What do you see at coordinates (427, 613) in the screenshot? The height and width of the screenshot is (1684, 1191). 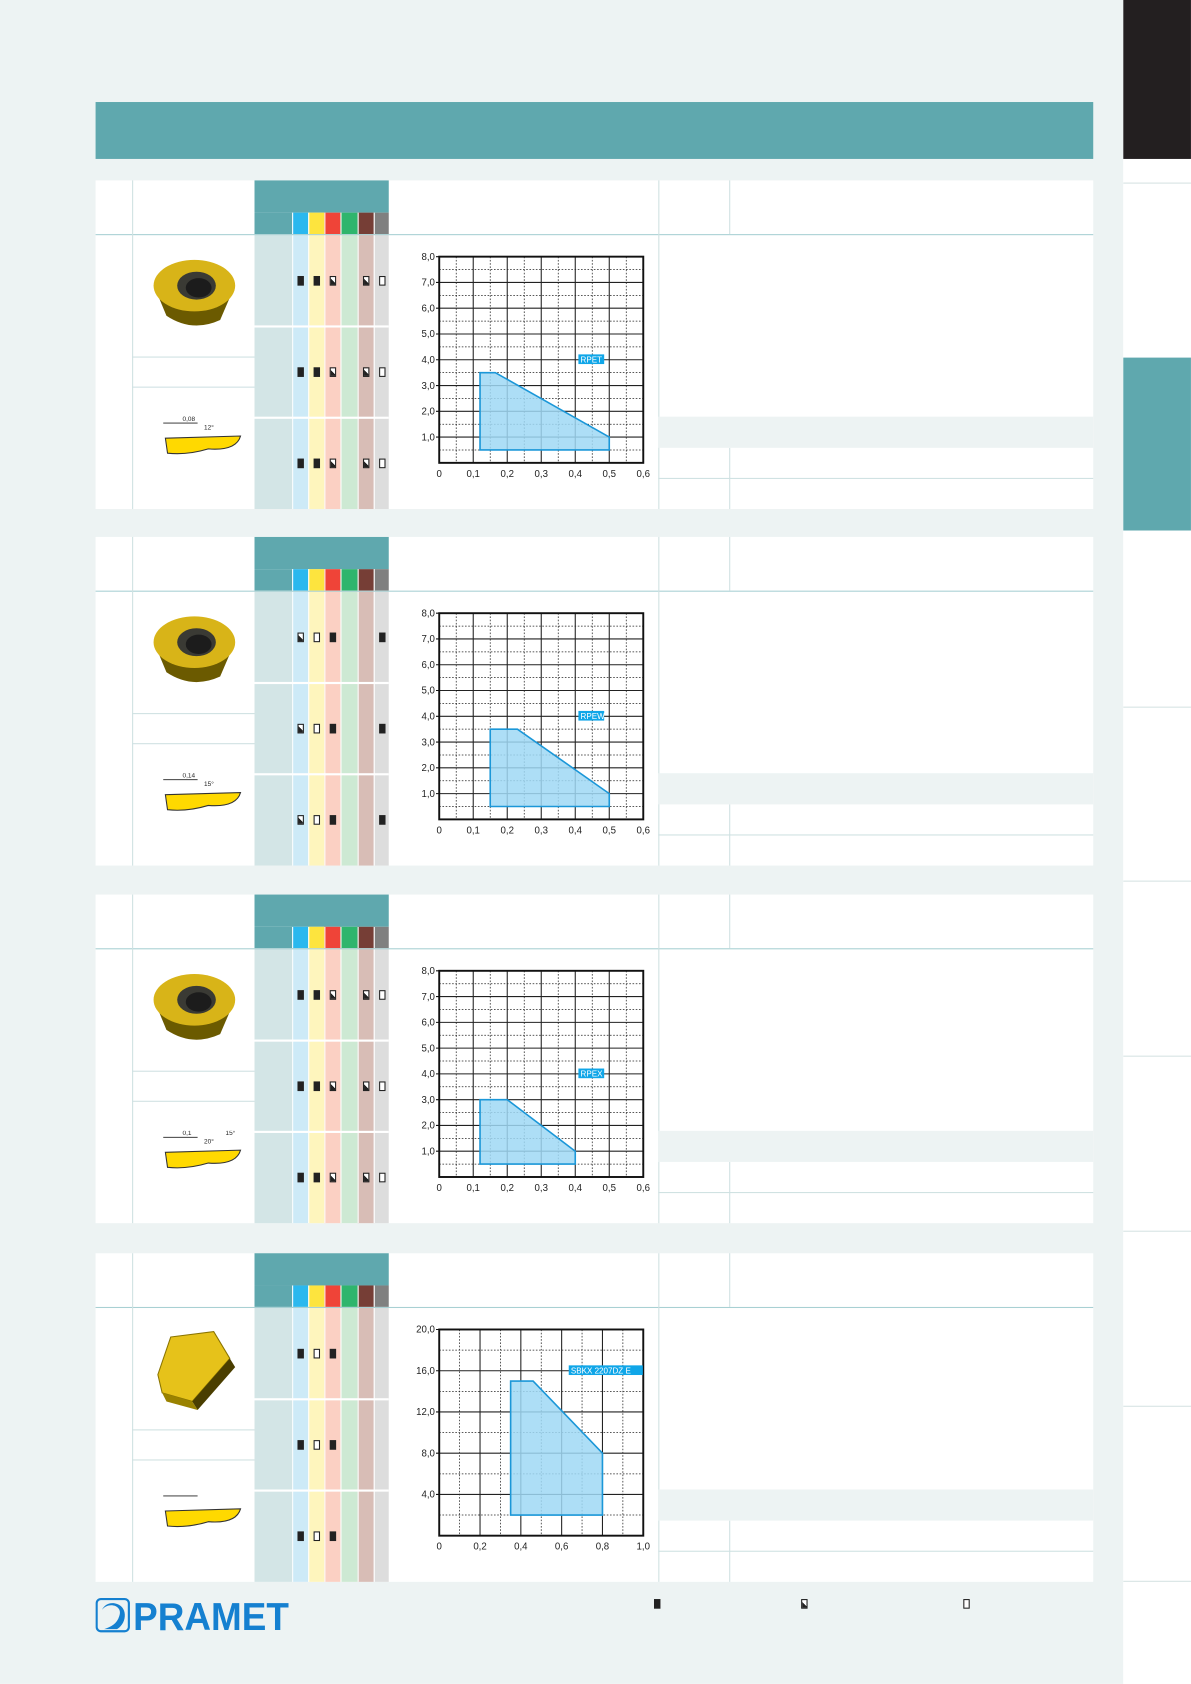 I see `y-tick-label: 8,0` at bounding box center [427, 613].